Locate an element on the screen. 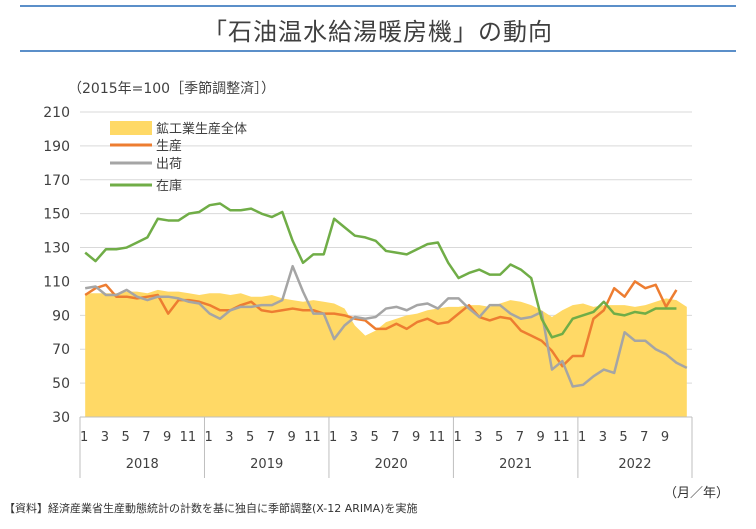  year-label: 2019 is located at coordinates (266, 464).